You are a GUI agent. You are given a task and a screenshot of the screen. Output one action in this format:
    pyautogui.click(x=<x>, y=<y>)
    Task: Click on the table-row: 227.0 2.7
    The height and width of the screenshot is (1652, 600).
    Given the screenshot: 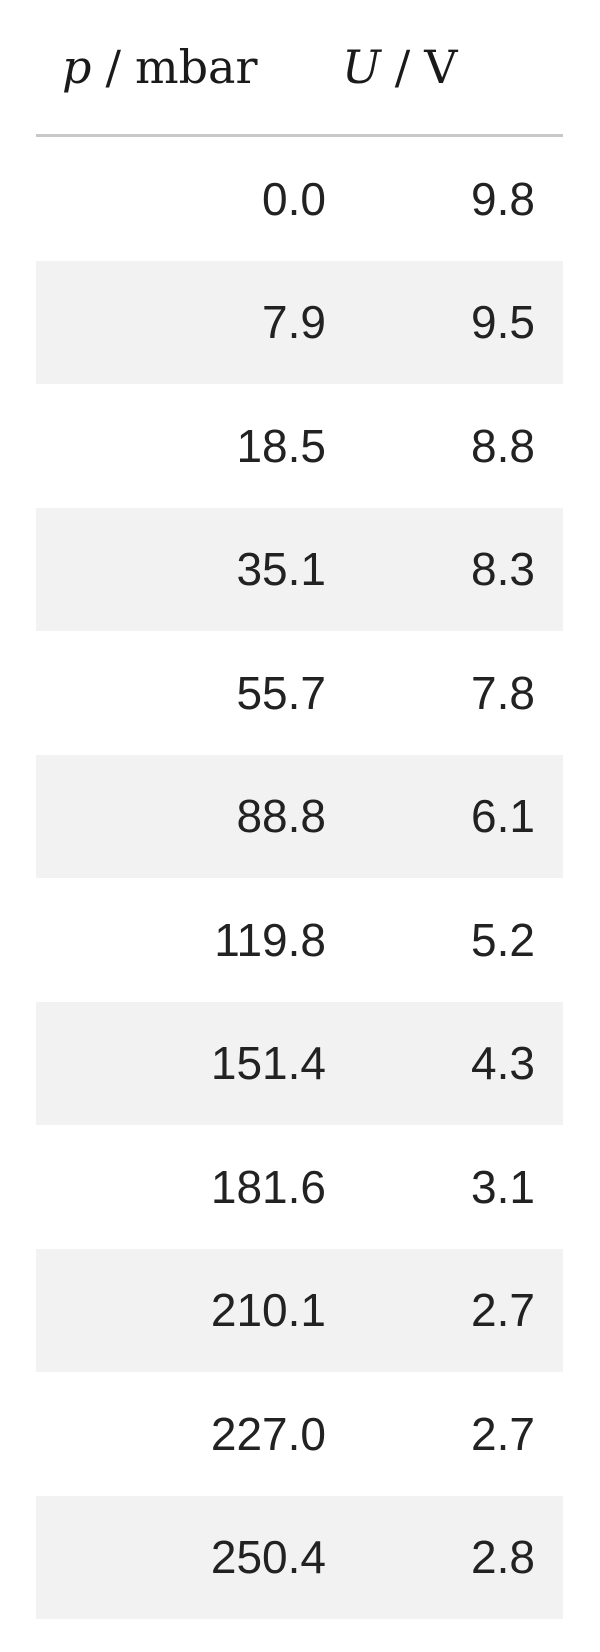 What is the action you would take?
    pyautogui.click(x=299, y=1434)
    